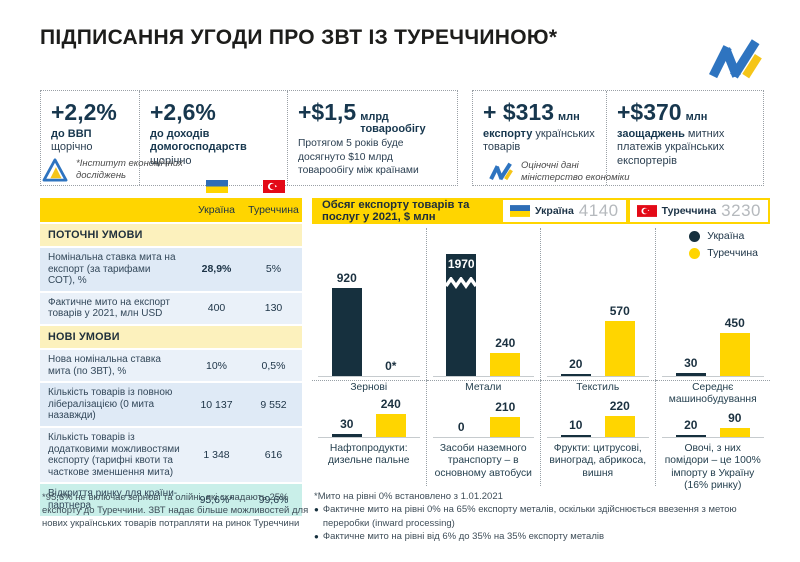 The width and height of the screenshot is (800, 562). Describe the element at coordinates (113, 499) in the screenshot. I see `row-label: Відкриття ринку для країни-партнера` at that location.